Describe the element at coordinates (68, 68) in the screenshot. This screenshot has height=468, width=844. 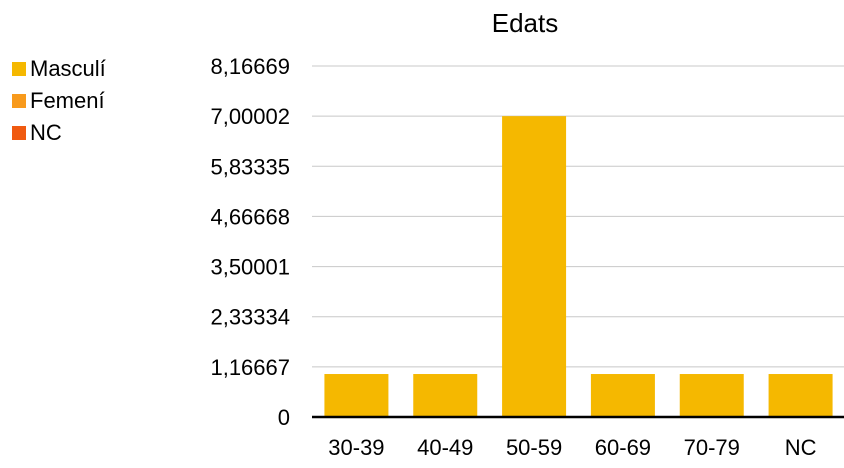
I see `legend-label: Masculí` at that location.